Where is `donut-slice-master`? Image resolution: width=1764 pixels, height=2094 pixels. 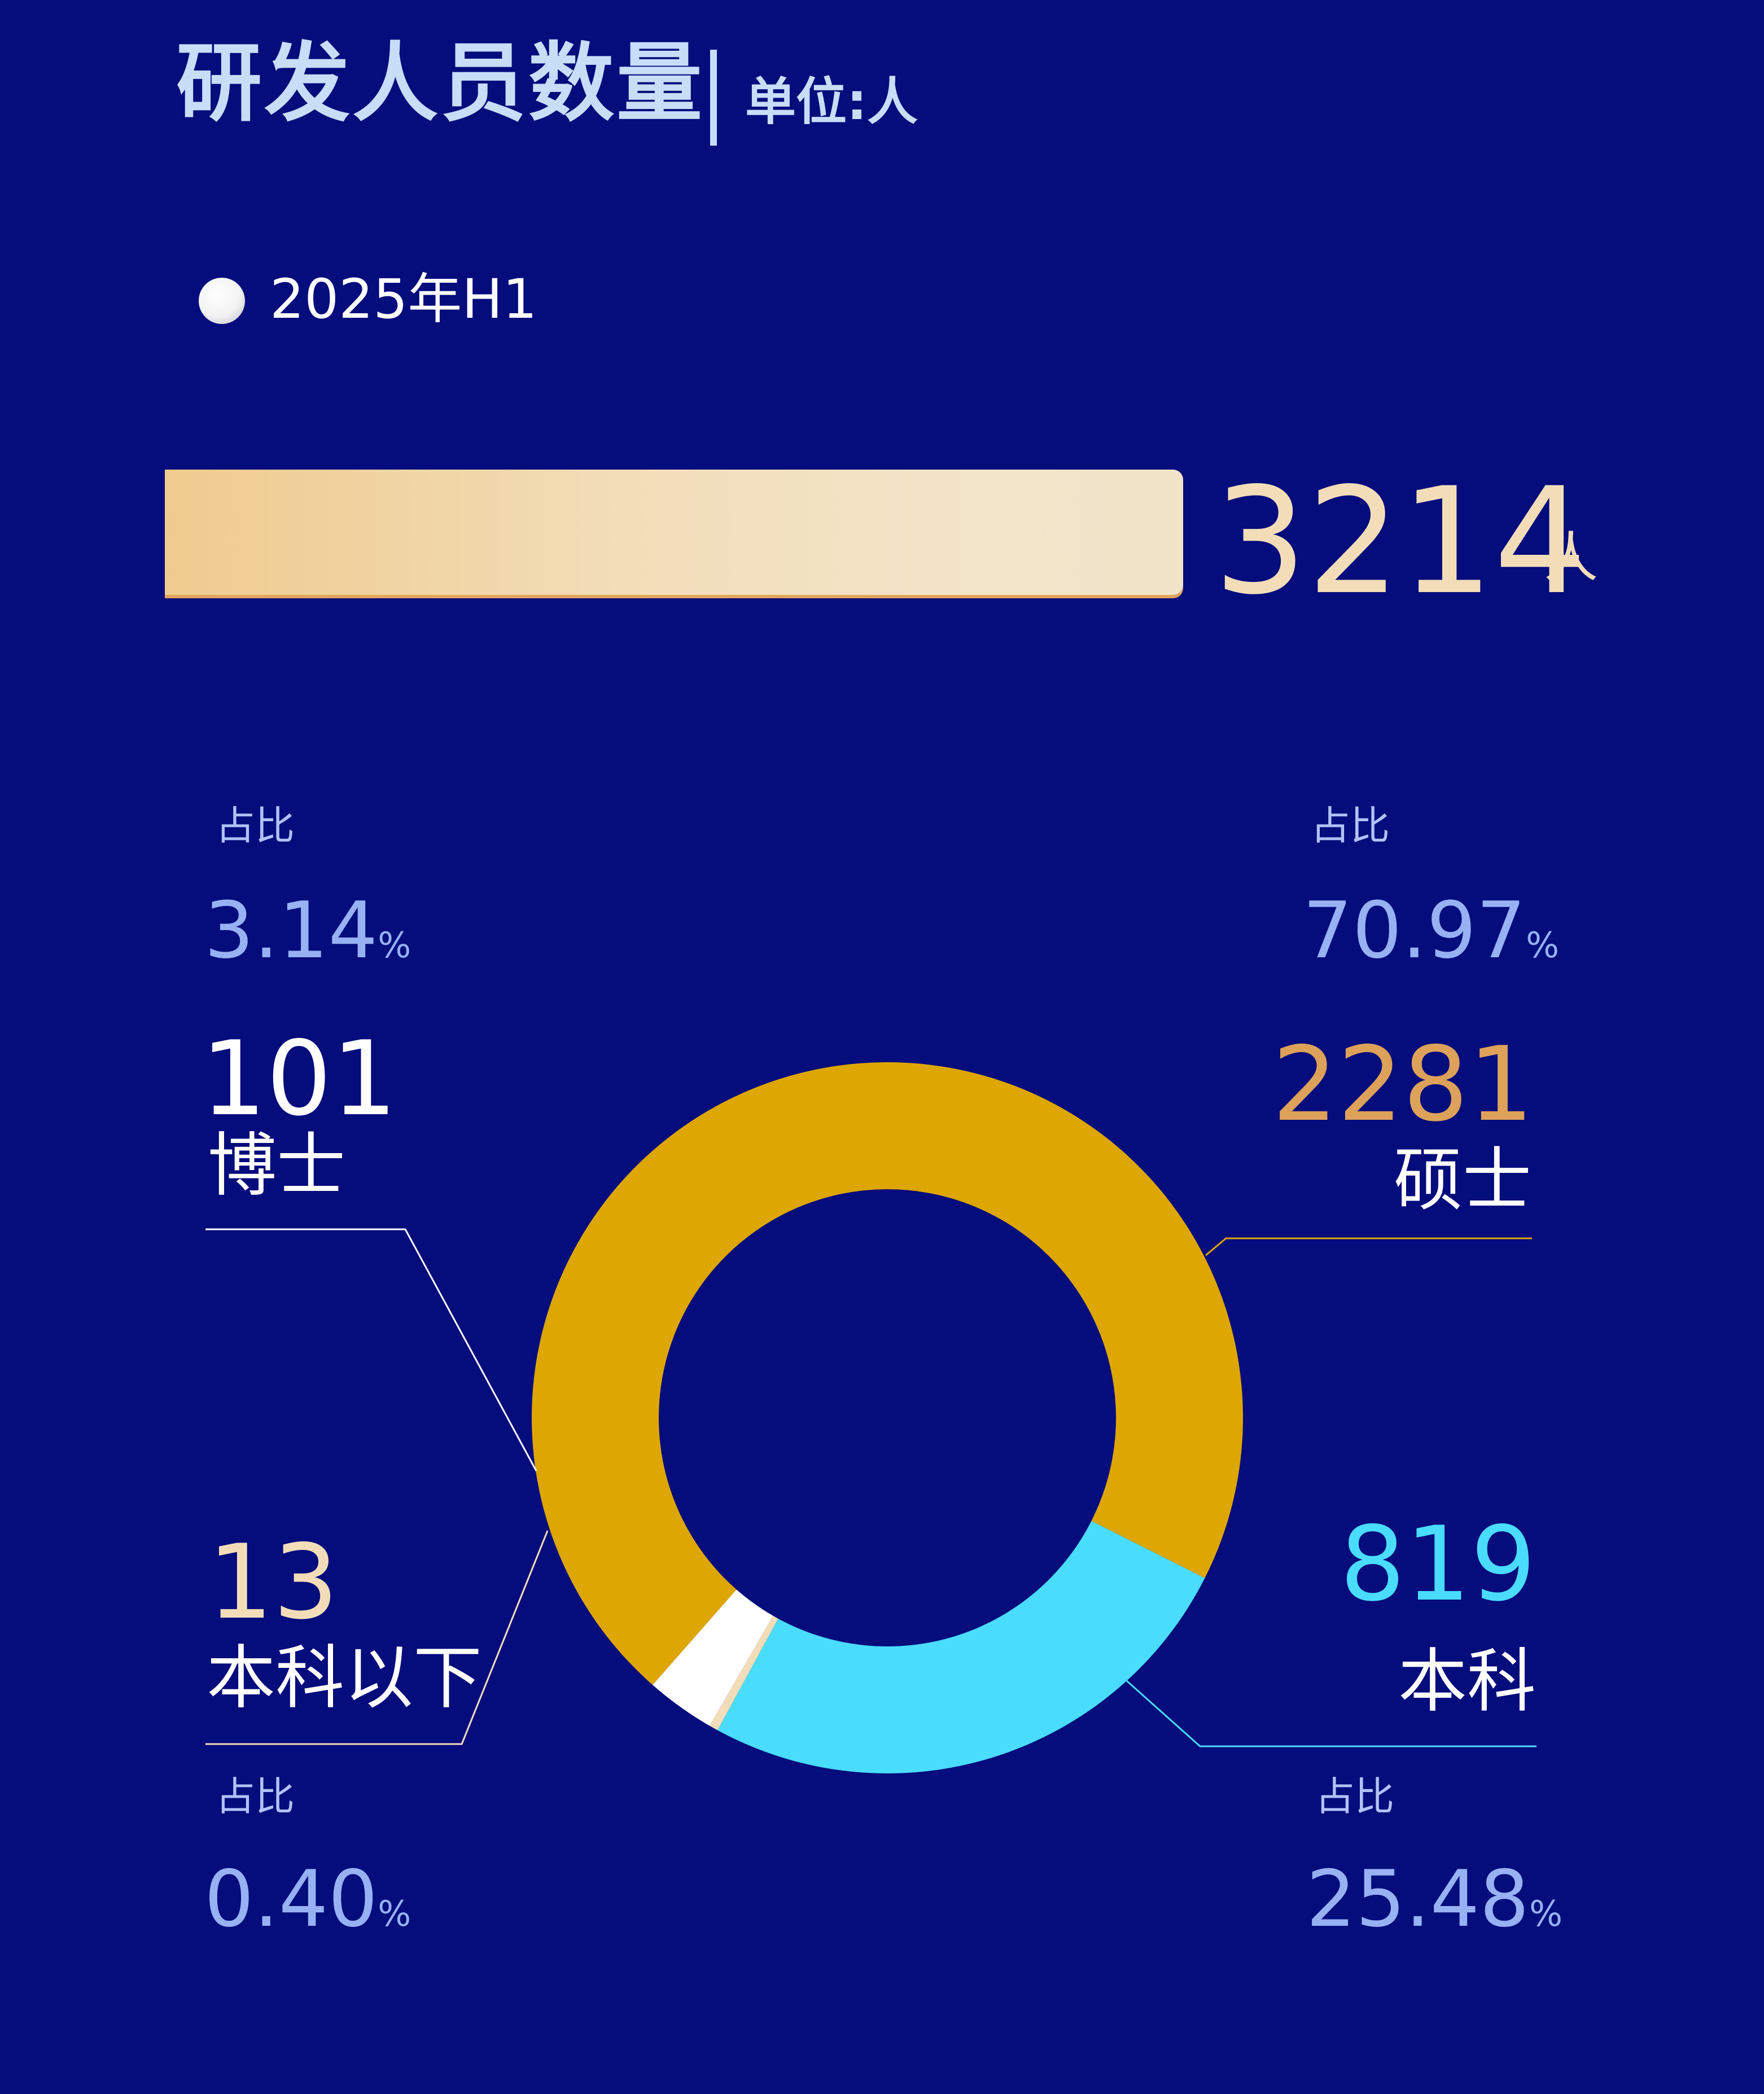
donut-slice-master is located at coordinates (887, 1373).